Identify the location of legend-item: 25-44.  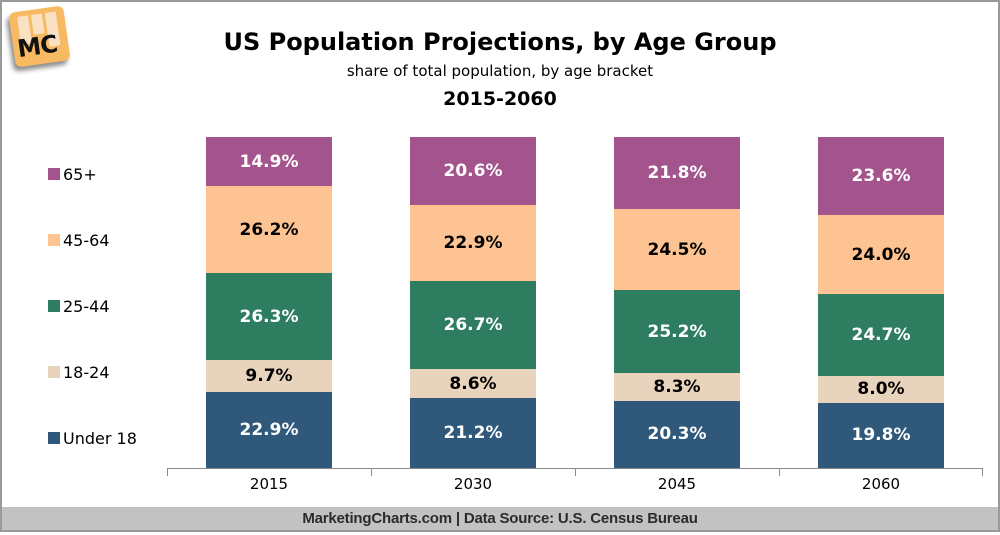
(92, 306).